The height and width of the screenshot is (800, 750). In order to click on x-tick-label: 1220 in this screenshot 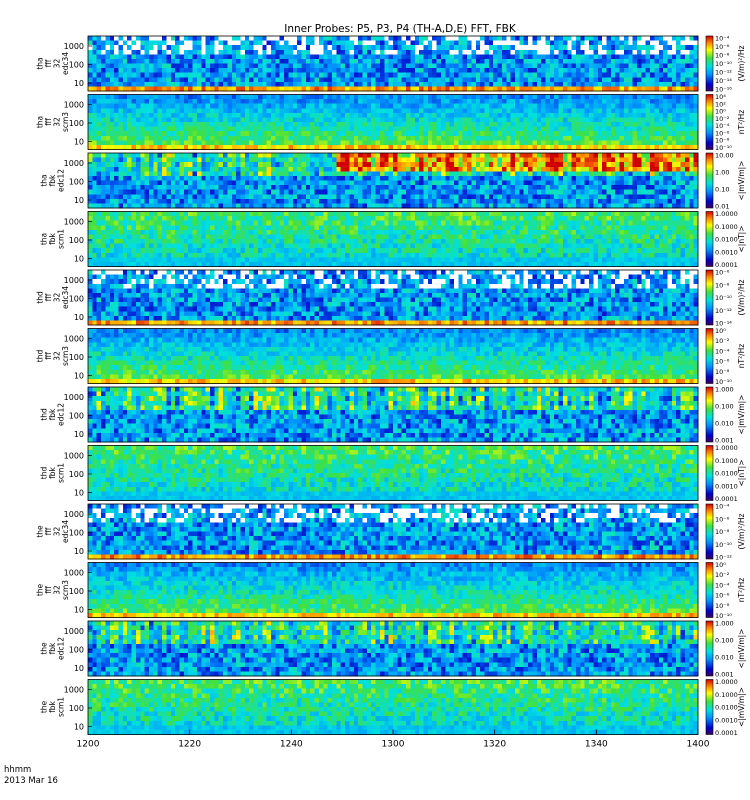, I will do `click(189, 745)`.